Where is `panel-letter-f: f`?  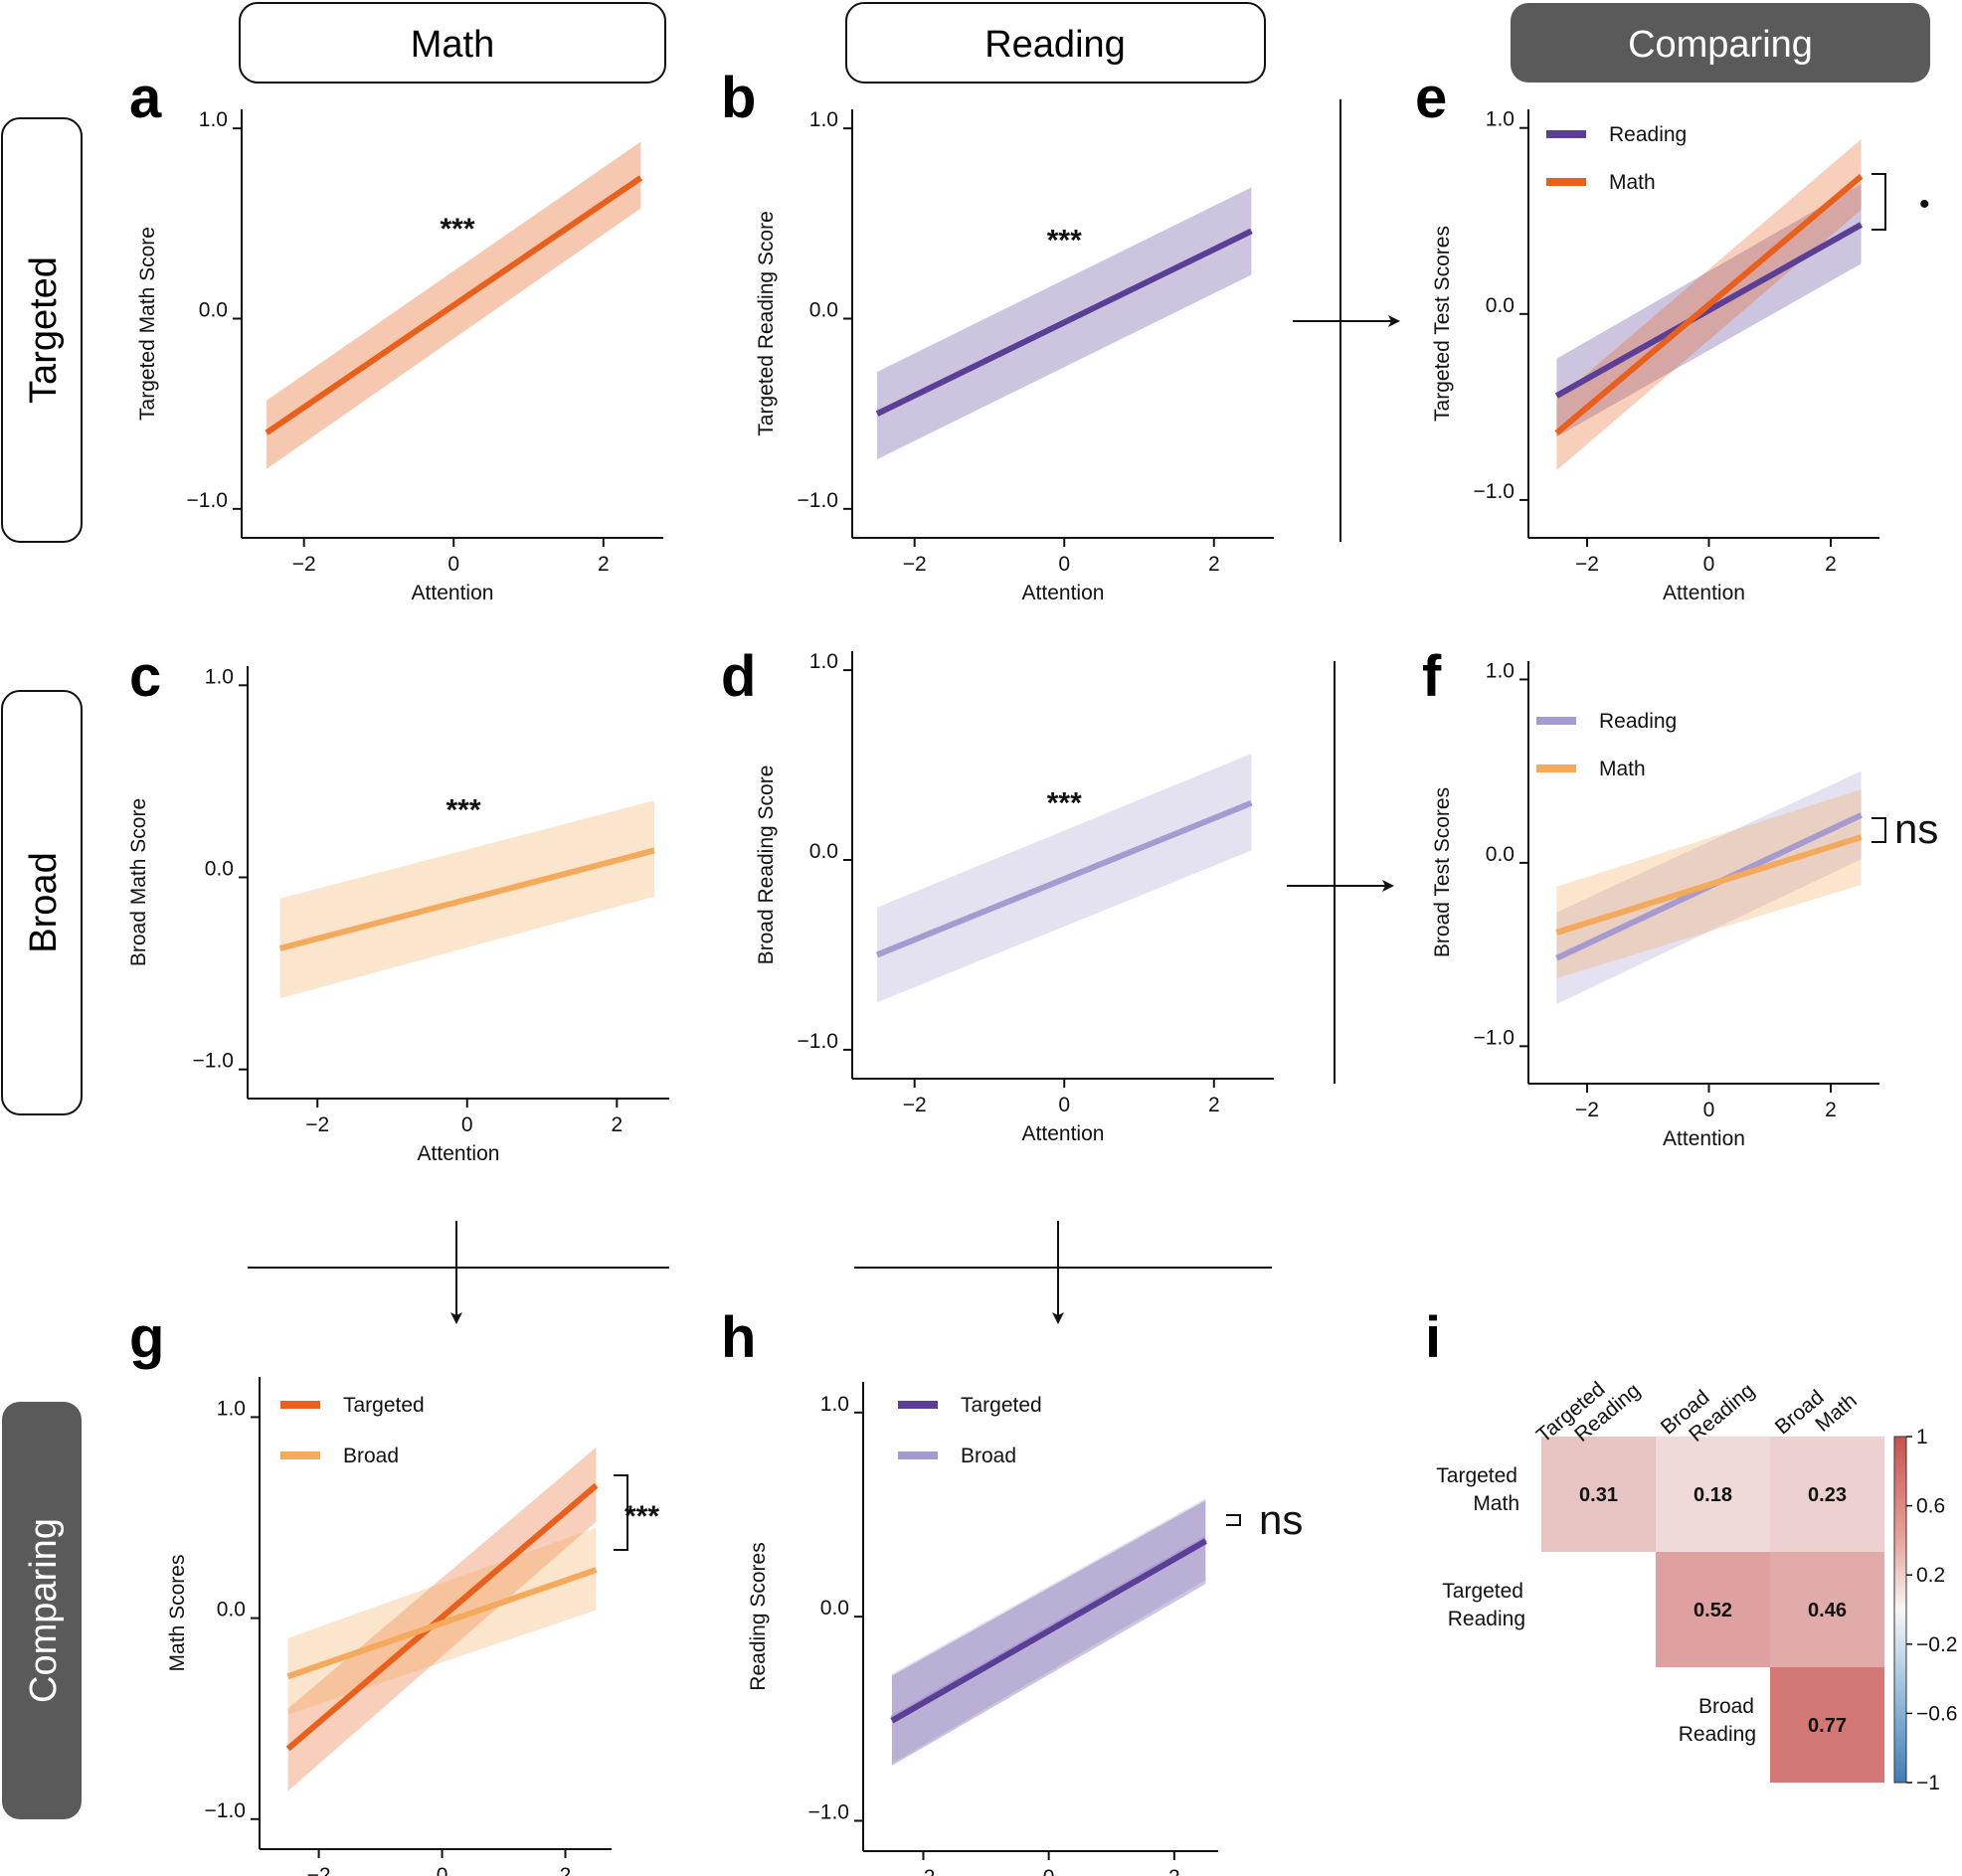
panel-letter-f: f is located at coordinates (1432, 676).